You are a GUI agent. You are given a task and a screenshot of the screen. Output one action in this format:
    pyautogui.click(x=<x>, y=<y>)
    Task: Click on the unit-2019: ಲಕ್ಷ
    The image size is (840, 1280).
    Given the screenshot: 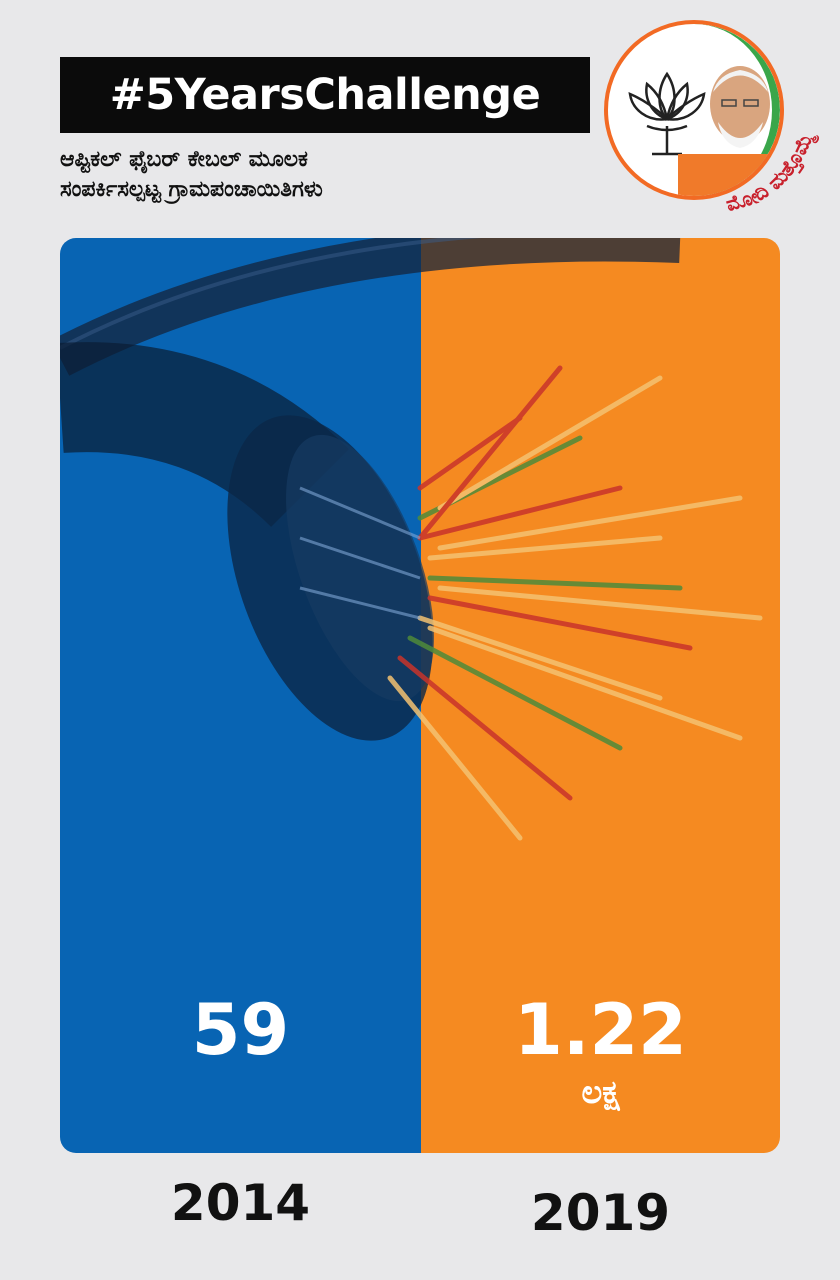 What is the action you would take?
    pyautogui.click(x=600, y=1092)
    